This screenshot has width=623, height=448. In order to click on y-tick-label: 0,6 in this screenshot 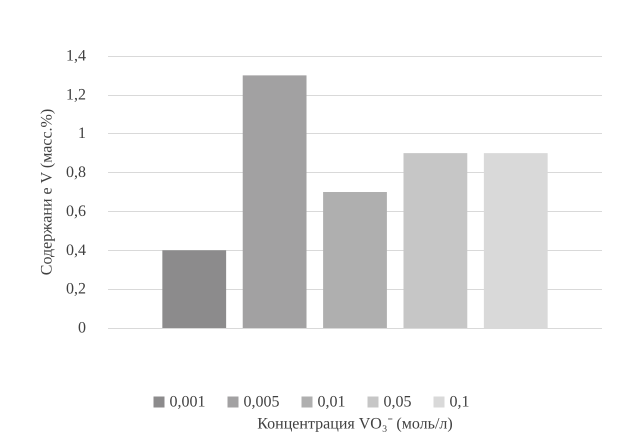, I will do `click(76, 211)`.